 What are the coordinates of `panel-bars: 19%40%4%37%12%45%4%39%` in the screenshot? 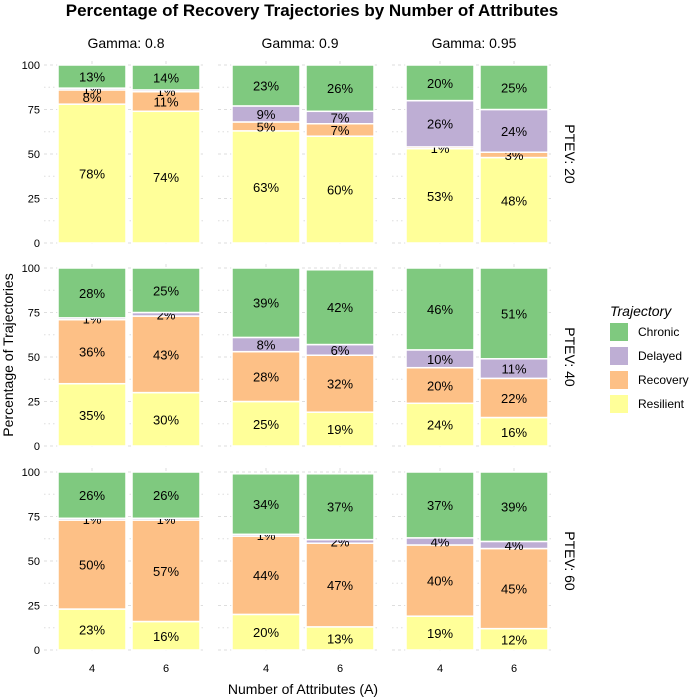 It's located at (477, 561).